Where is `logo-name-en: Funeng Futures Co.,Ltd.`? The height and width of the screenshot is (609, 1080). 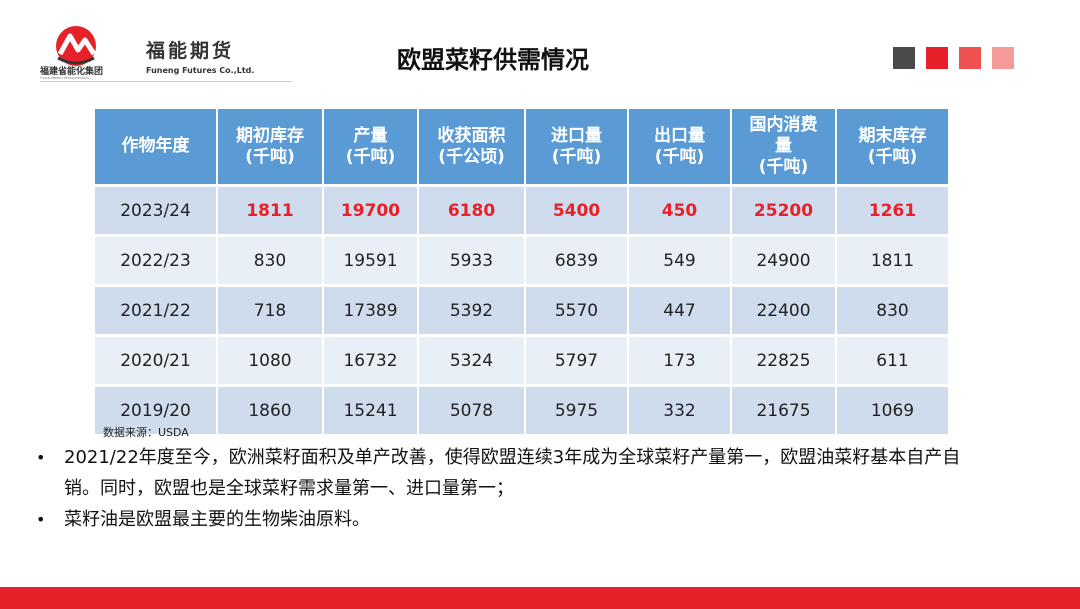
logo-name-en: Funeng Futures Co.,Ltd. is located at coordinates (200, 70).